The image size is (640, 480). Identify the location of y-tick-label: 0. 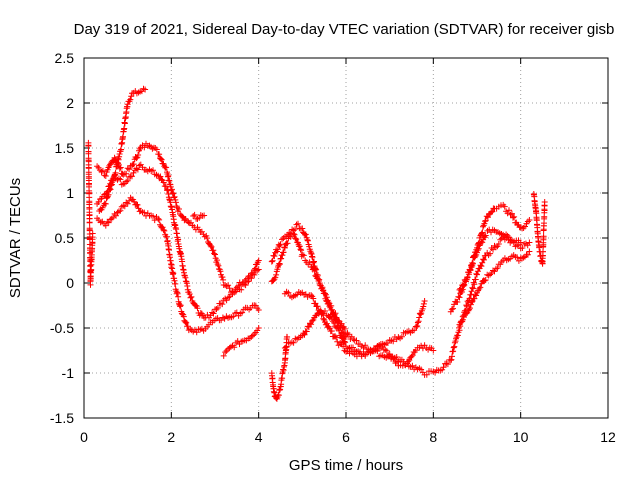
(70, 283).